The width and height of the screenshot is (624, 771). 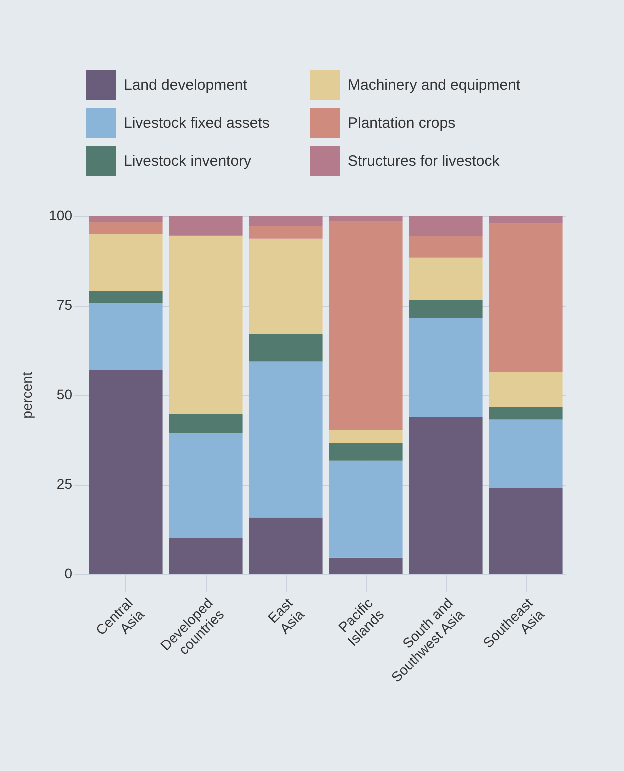 What do you see at coordinates (64, 394) in the screenshot?
I see `y-tick-label: 50` at bounding box center [64, 394].